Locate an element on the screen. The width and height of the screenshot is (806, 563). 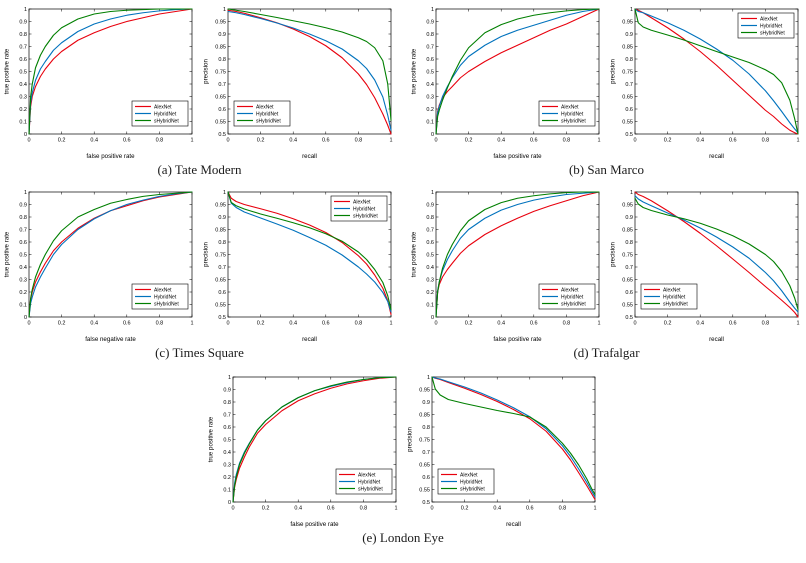
svg-text: false negative rate is located at coordinates (110, 339).